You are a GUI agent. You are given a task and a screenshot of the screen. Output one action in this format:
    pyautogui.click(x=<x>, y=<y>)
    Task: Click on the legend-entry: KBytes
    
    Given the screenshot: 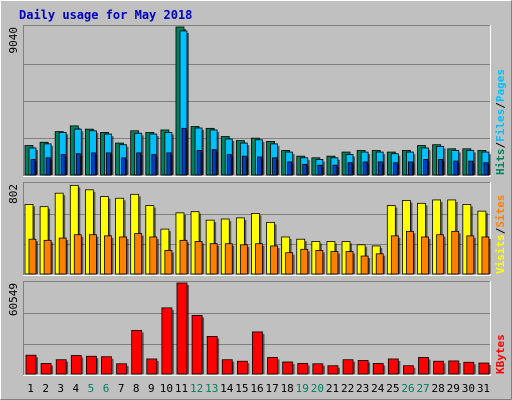 What is the action you would take?
    pyautogui.click(x=500, y=354)
    